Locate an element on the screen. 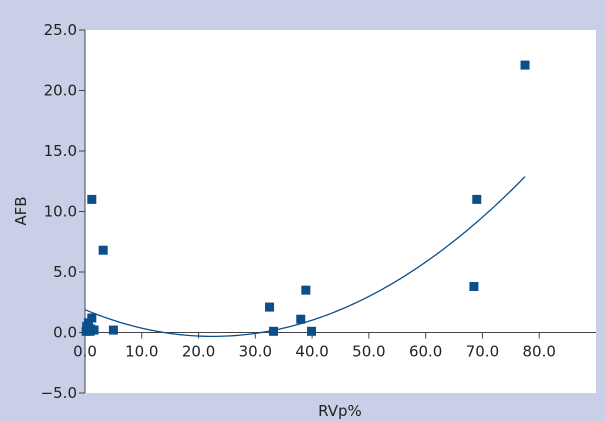 This screenshot has height=422, width=605. y-axis-ticks: −5.0 0.0 5.0 10.0 15.0 20.0 25.0 is located at coordinates (63, 211).